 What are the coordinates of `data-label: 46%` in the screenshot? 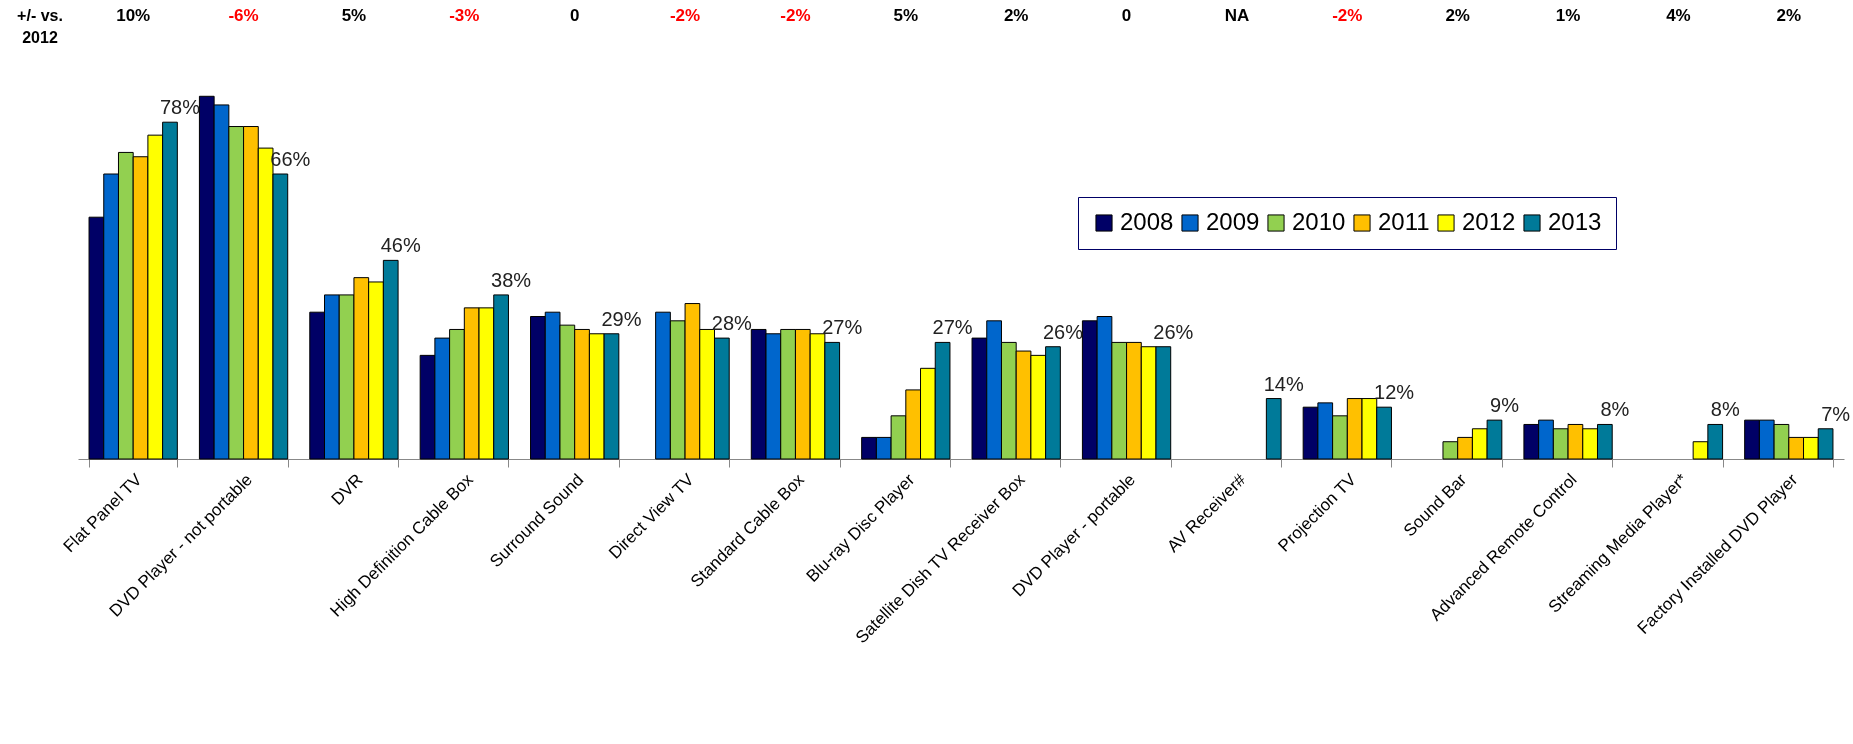 It's located at (400, 245).